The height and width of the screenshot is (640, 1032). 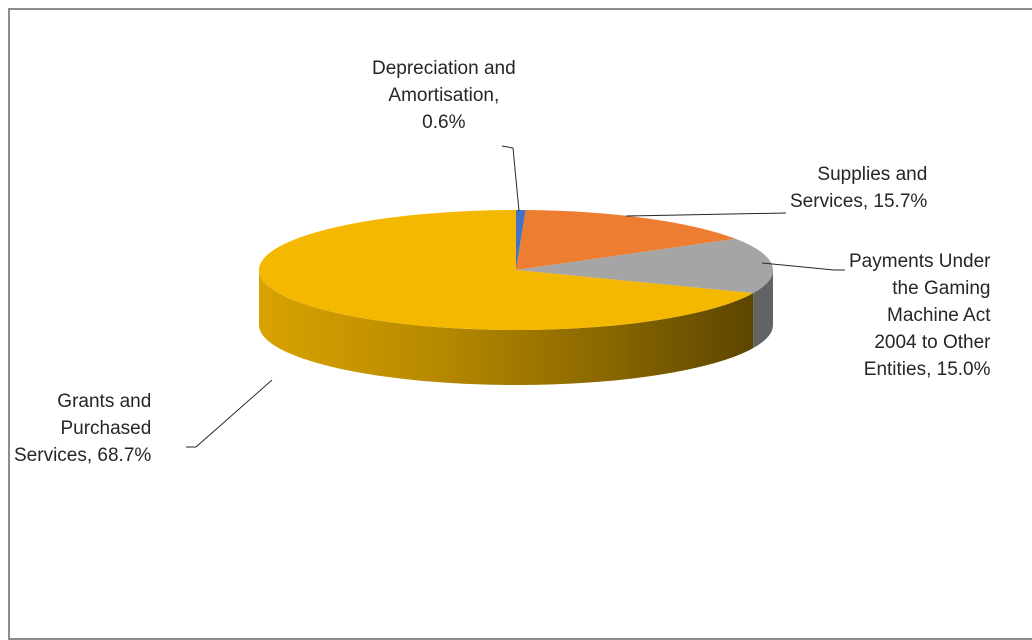 I want to click on pie-slice-payments-under-the-gaming-machine-act-2004-to-other-entities, so click(x=645, y=266).